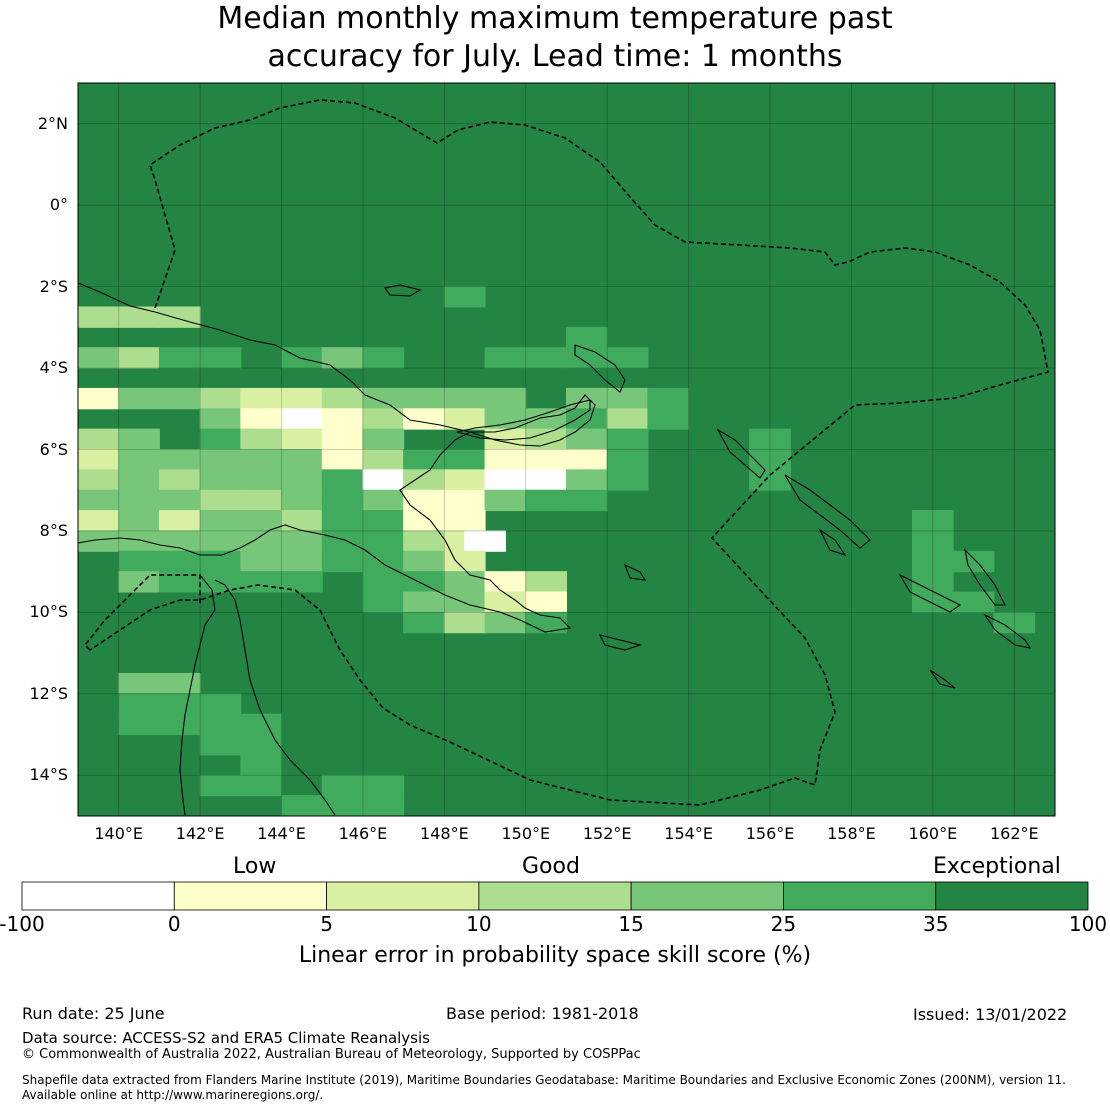  What do you see at coordinates (997, 866) in the screenshot?
I see `legend-category-exceptional: Exceptional` at bounding box center [997, 866].